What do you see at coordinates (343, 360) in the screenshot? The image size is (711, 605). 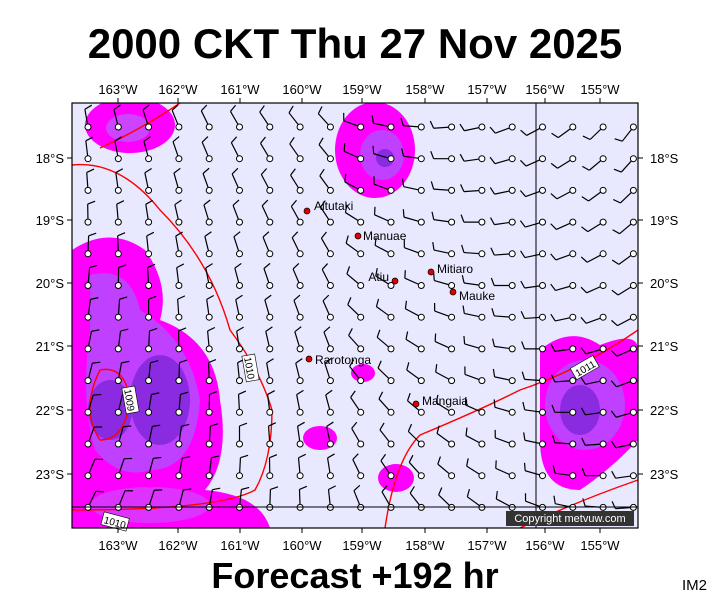 I see `place-name: Rarotonga` at bounding box center [343, 360].